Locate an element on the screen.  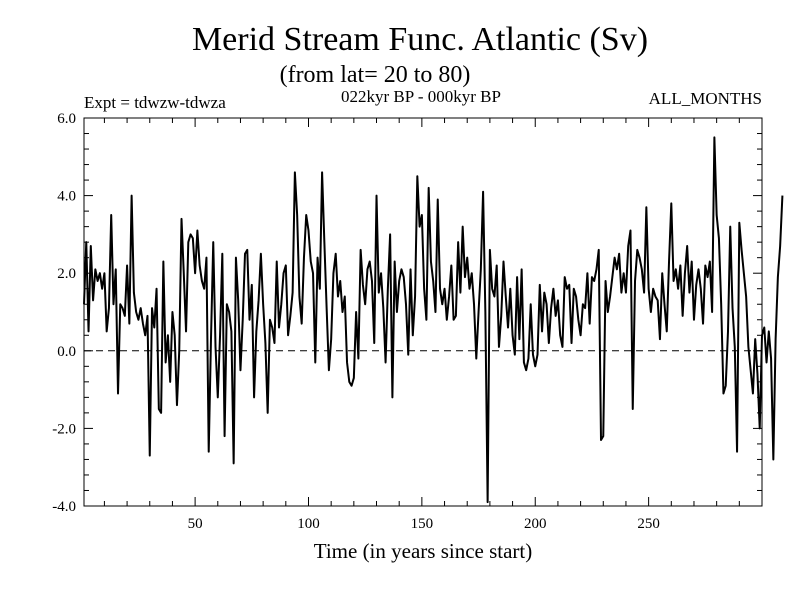
chart-subtitle: (from lat= 20 to 80) is located at coordinates (375, 75).